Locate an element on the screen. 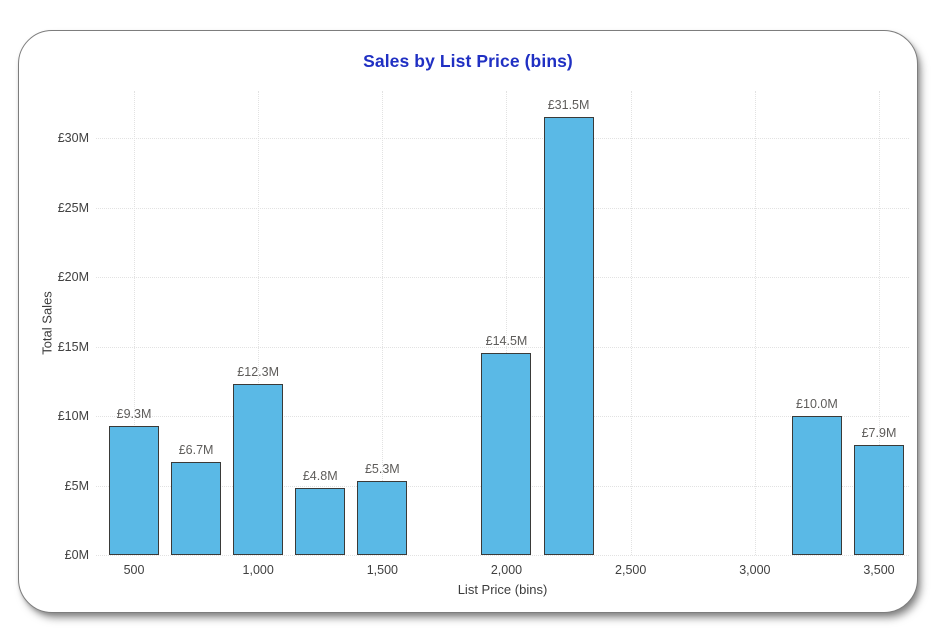 This screenshot has width=940, height=638. bar-data-label: £4.8M is located at coordinates (320, 476).